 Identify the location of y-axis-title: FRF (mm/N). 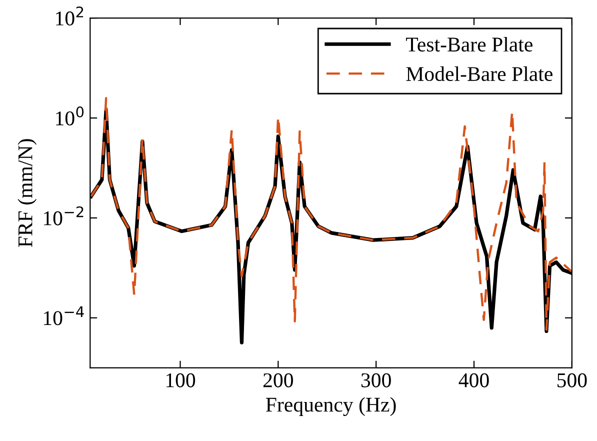
(27, 193).